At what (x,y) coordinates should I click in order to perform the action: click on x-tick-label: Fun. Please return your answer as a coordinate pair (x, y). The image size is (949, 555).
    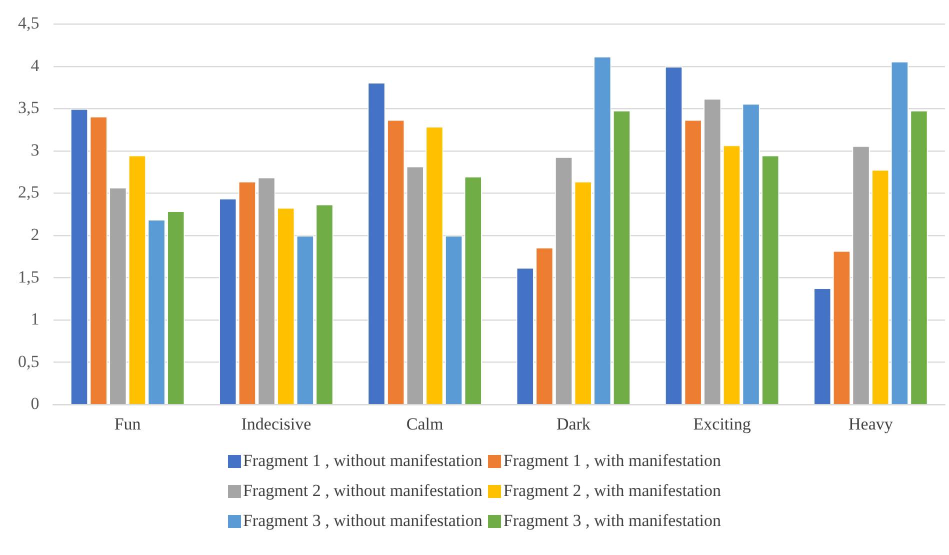
    Looking at the image, I should click on (128, 424).